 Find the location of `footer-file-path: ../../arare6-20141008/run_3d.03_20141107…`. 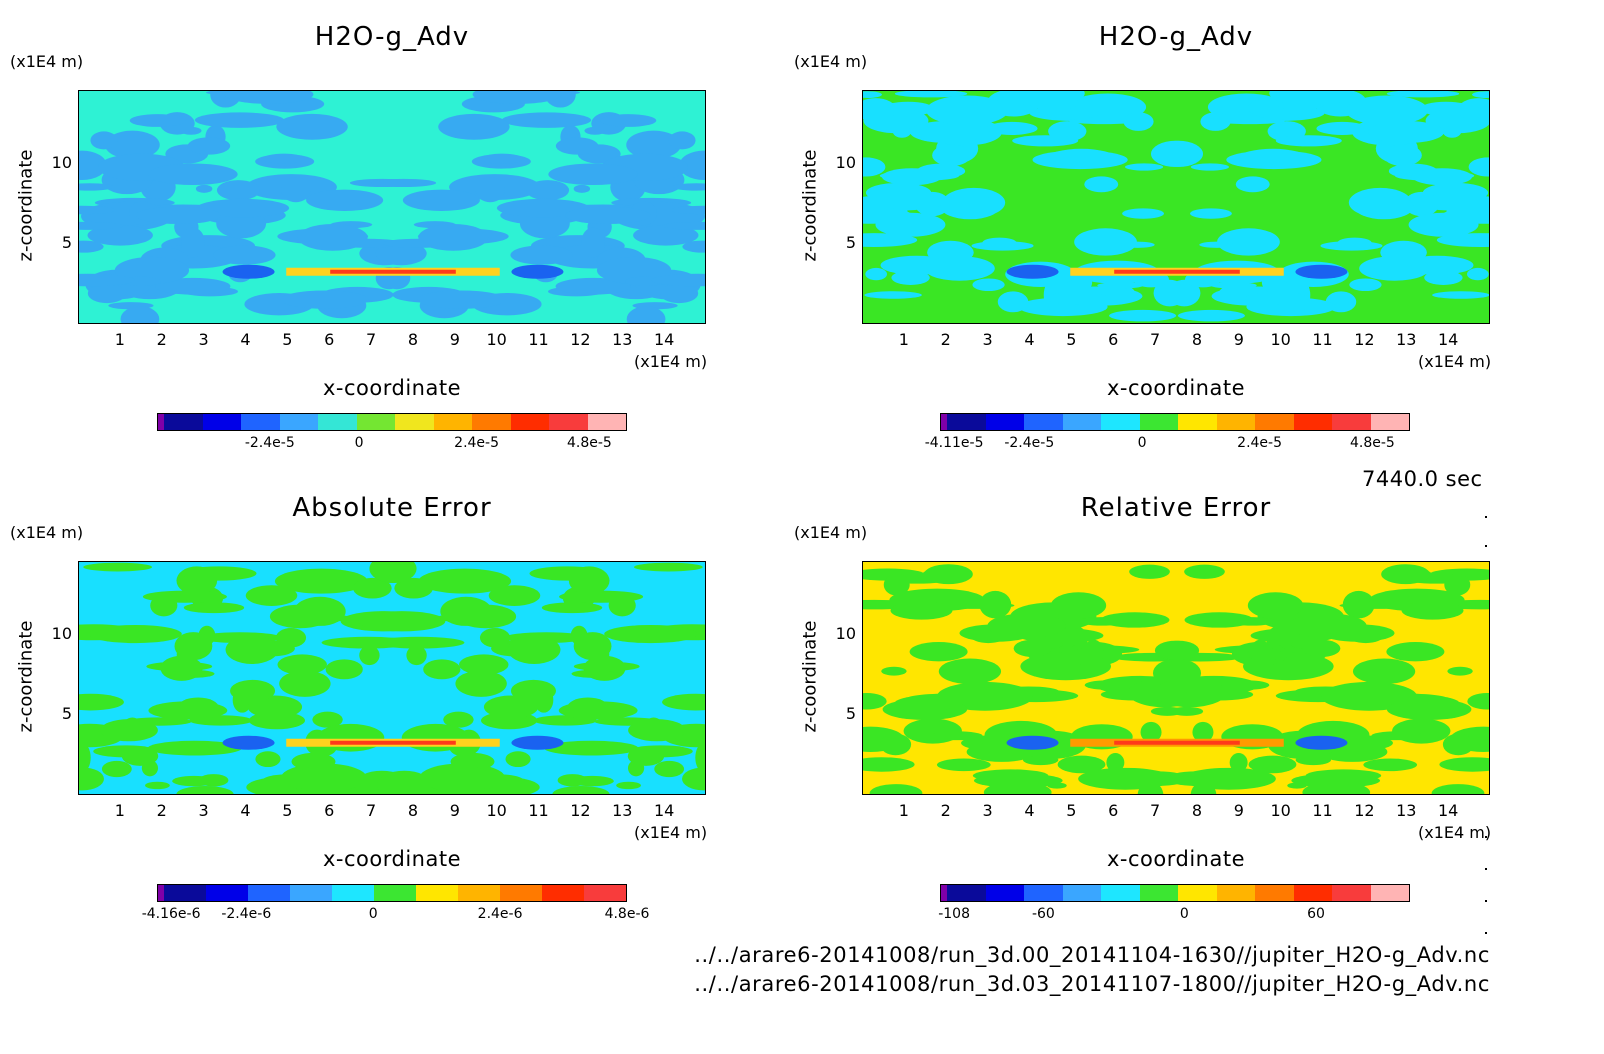

footer-file-path: ../../arare6-20141008/run_3d.03_20141107… is located at coordinates (1092, 984).